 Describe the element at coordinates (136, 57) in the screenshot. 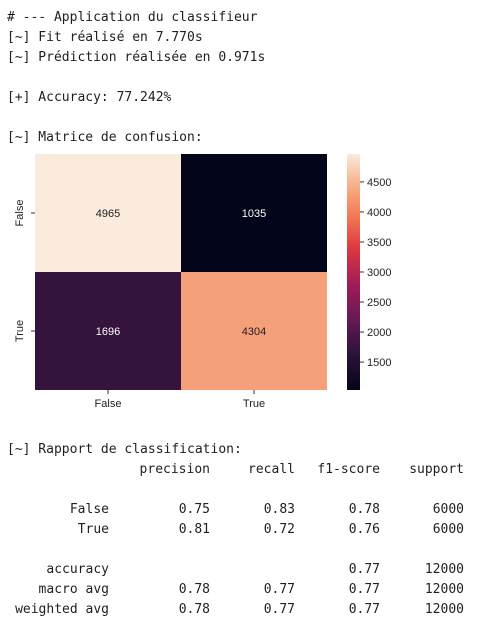

I see `log-line-predict: [~] Prédiction réalisée en 0.971s` at that location.